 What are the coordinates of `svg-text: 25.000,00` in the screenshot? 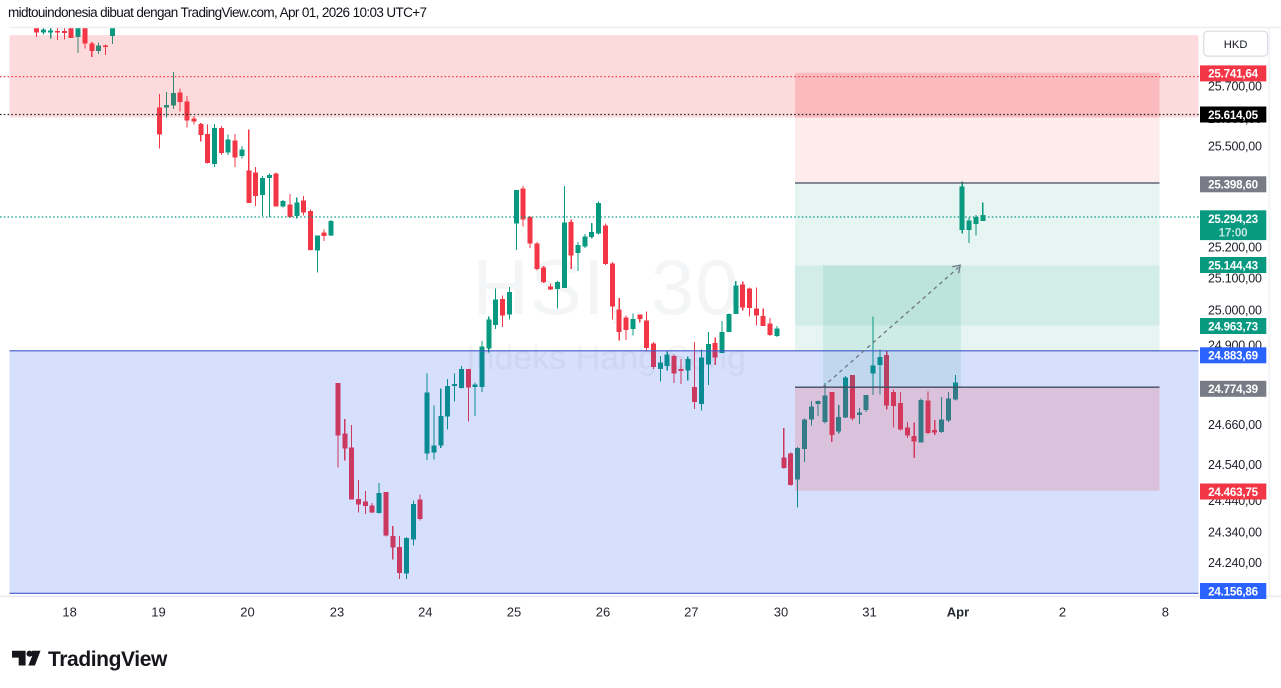 It's located at (1235, 311).